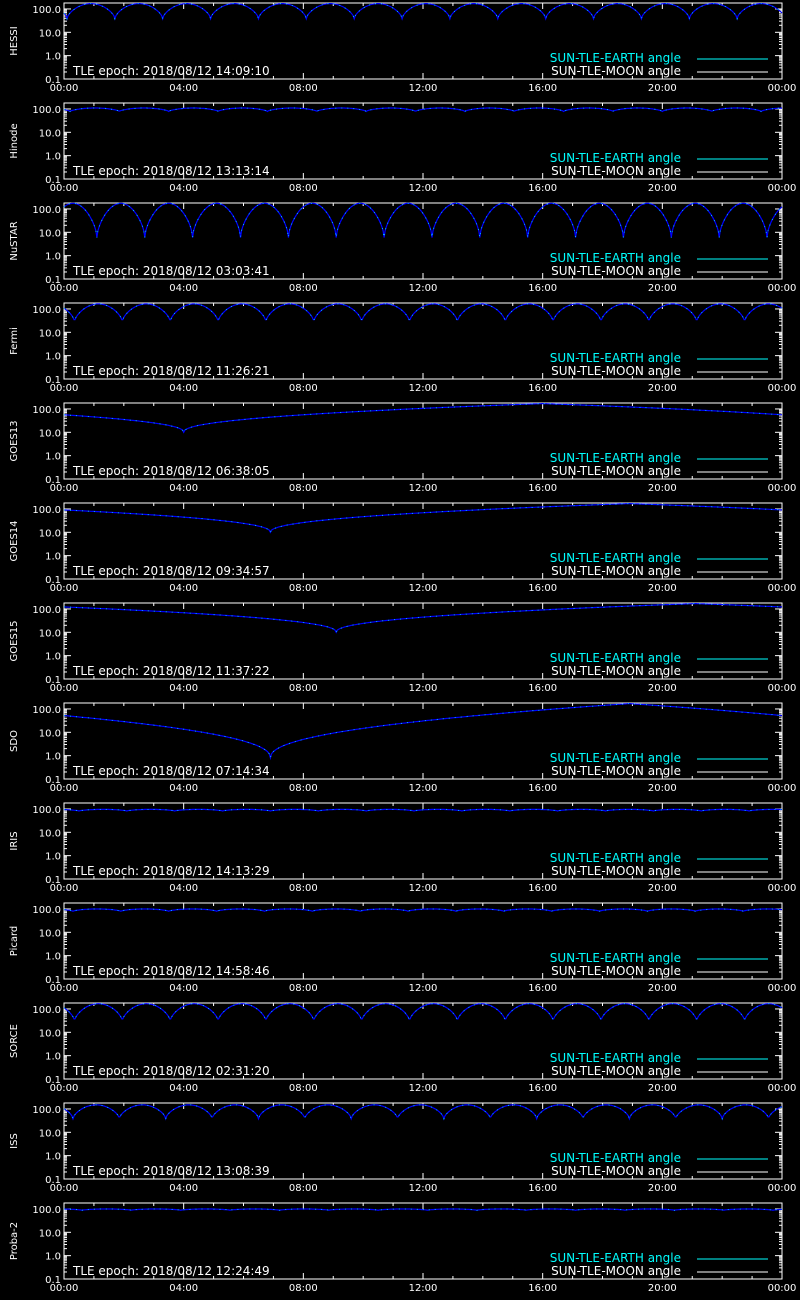 The height and width of the screenshot is (1300, 800). I want to click on y-axis-label: Proba-2, so click(14, 1241).